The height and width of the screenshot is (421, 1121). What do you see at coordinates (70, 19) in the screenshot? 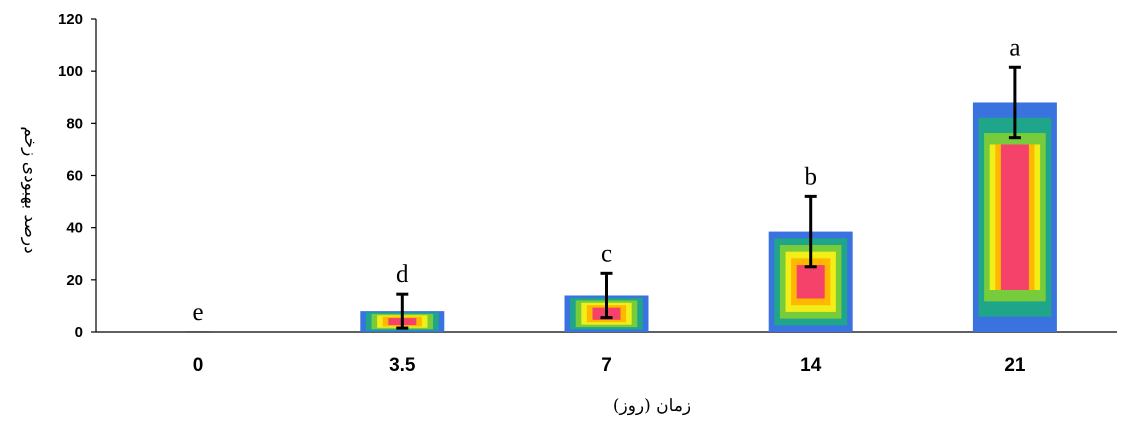
I see `y-tick-label: 120` at bounding box center [70, 19].